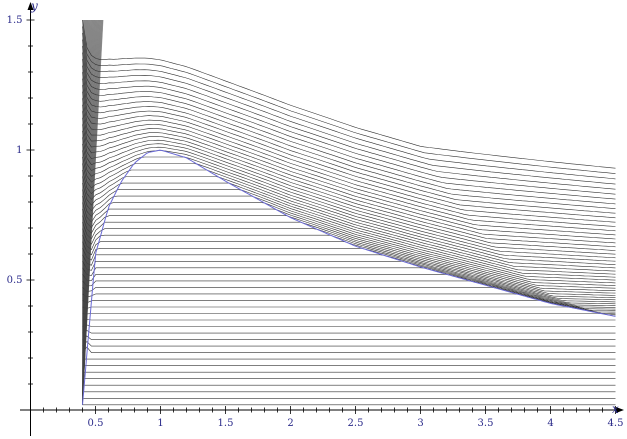  Describe the element at coordinates (30, 6) in the screenshot. I see `y-axis-arrow` at that location.